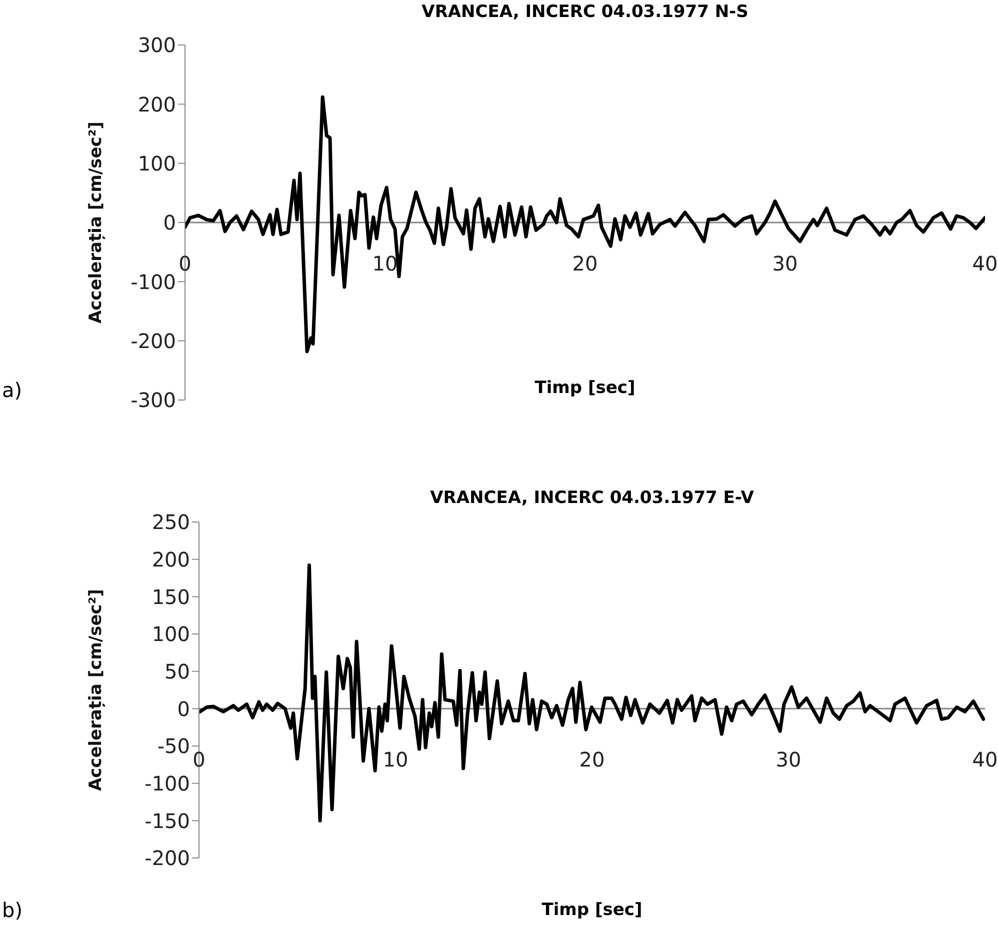  What do you see at coordinates (173, 746) in the screenshot?
I see `y-tick-label: -50` at bounding box center [173, 746].